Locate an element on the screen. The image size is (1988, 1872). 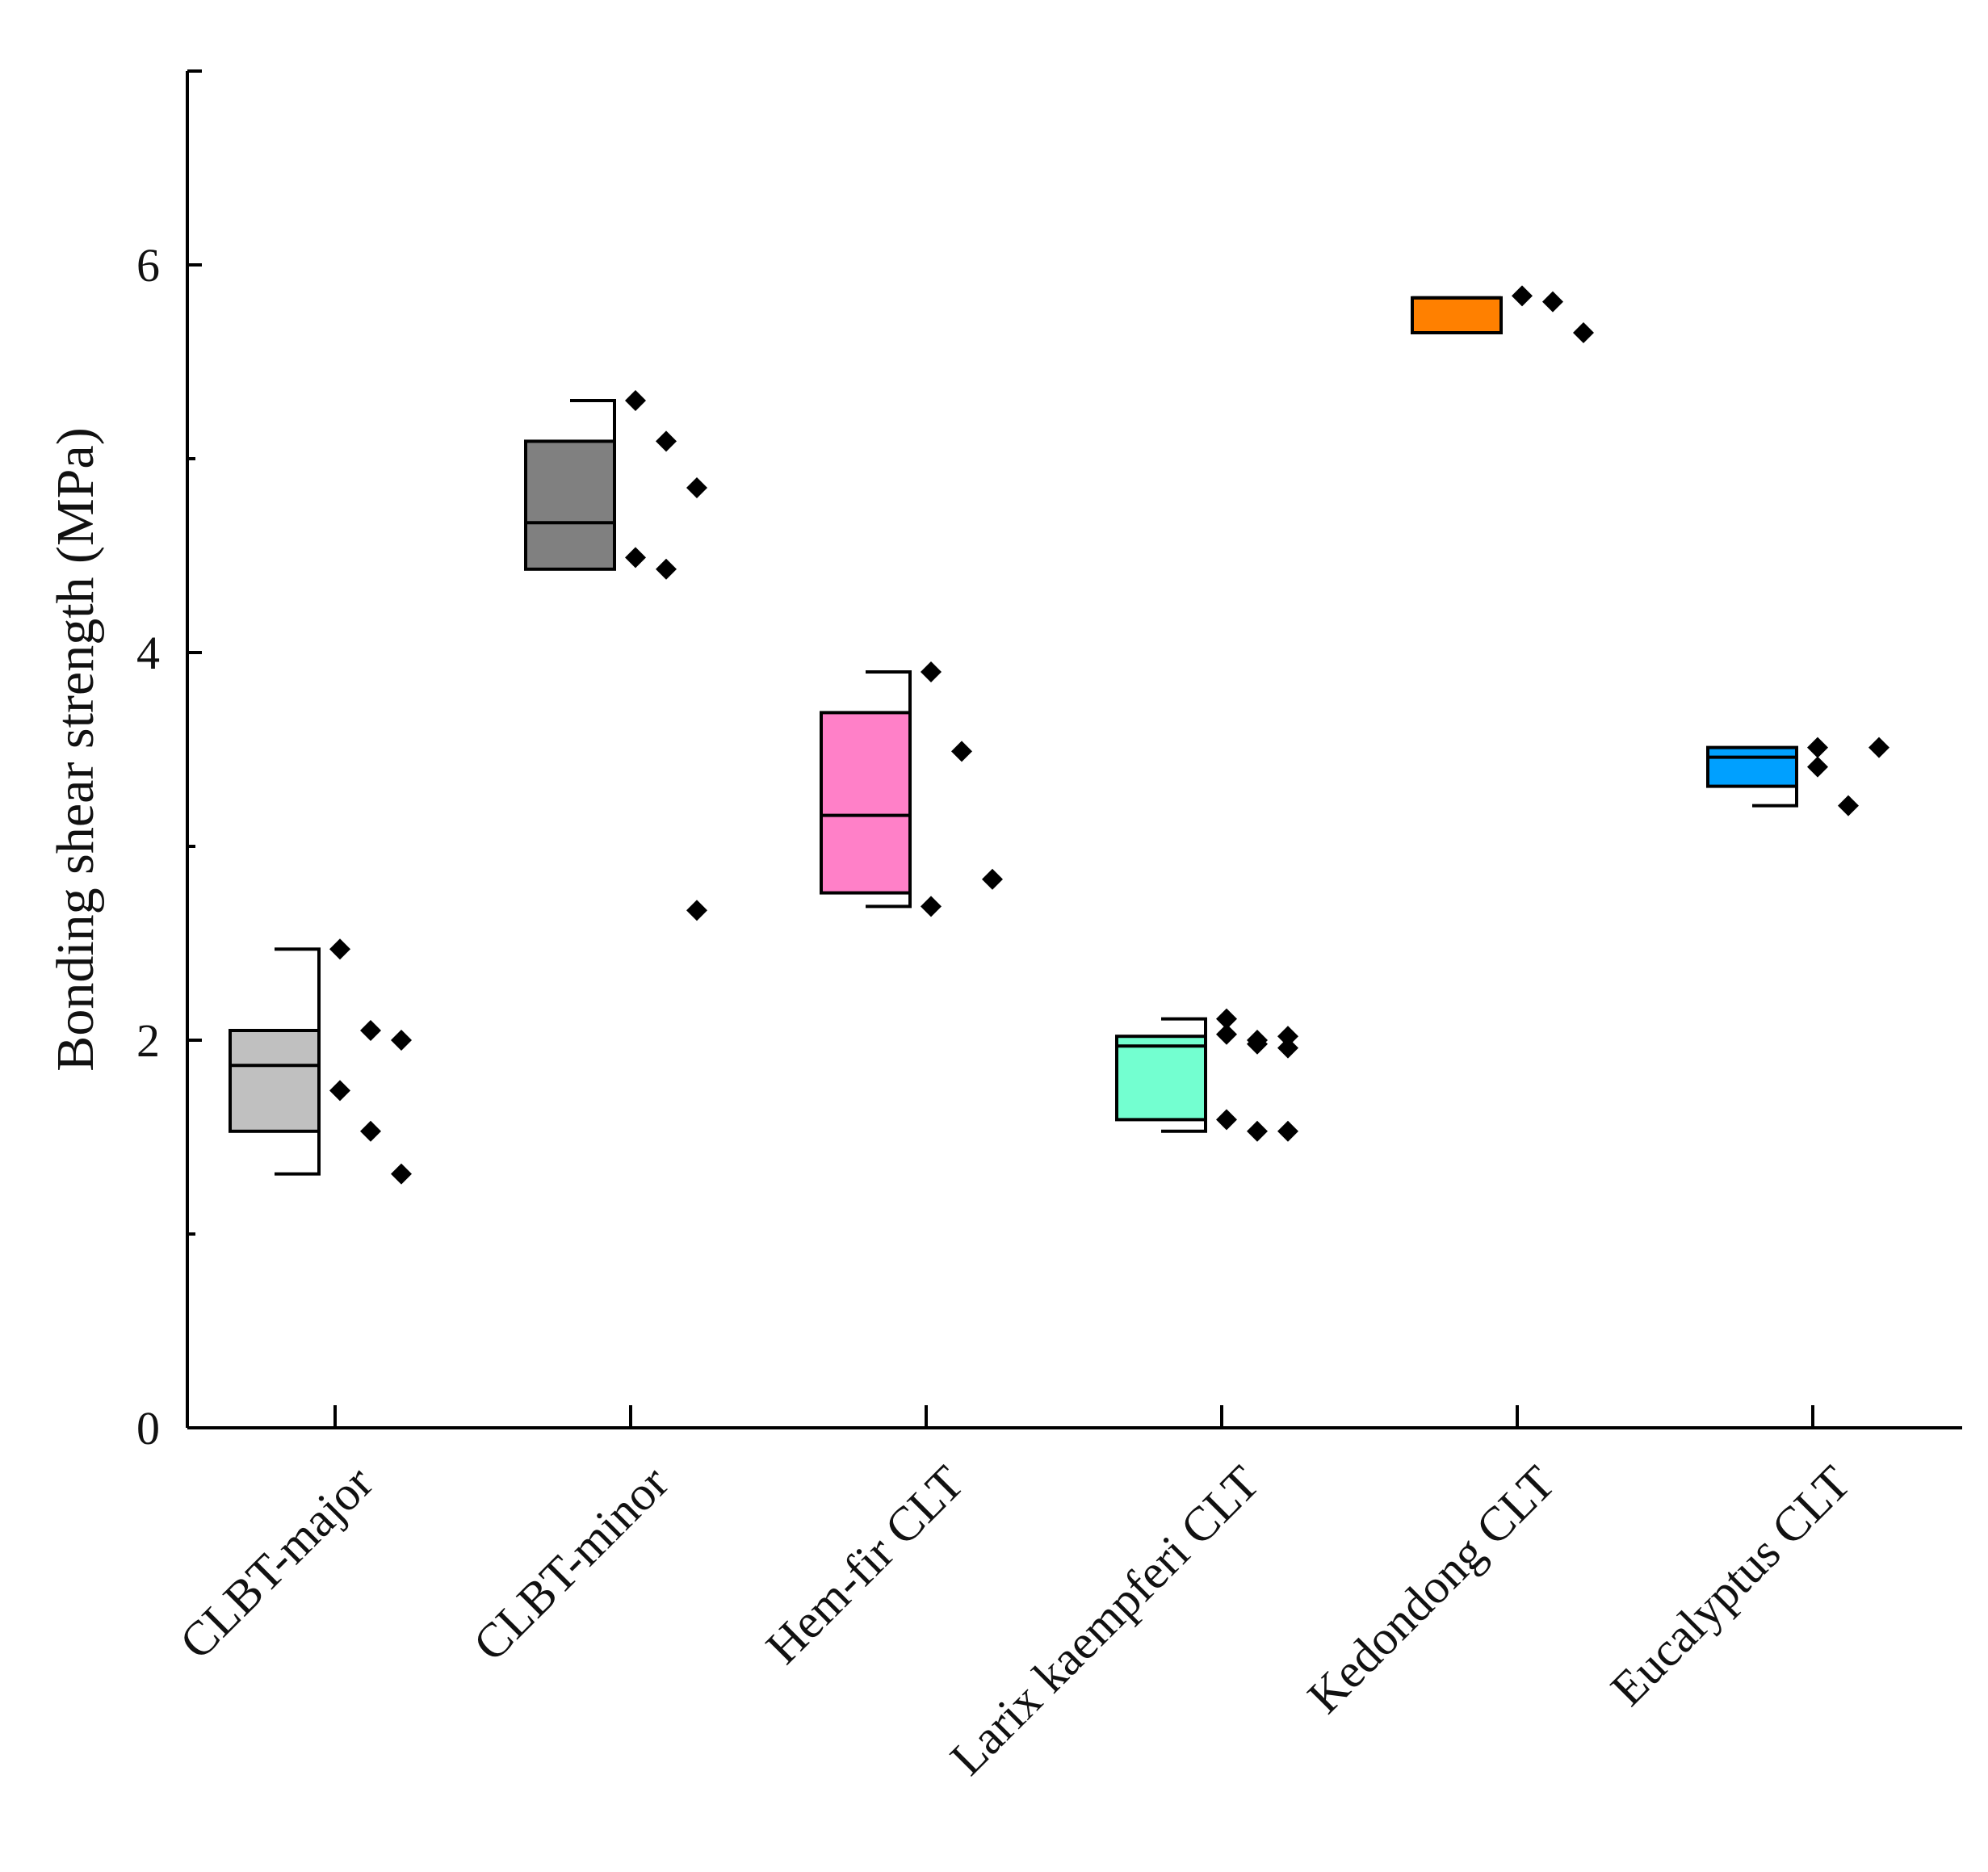
y-tick-label: 0 is located at coordinates (148, 1428).